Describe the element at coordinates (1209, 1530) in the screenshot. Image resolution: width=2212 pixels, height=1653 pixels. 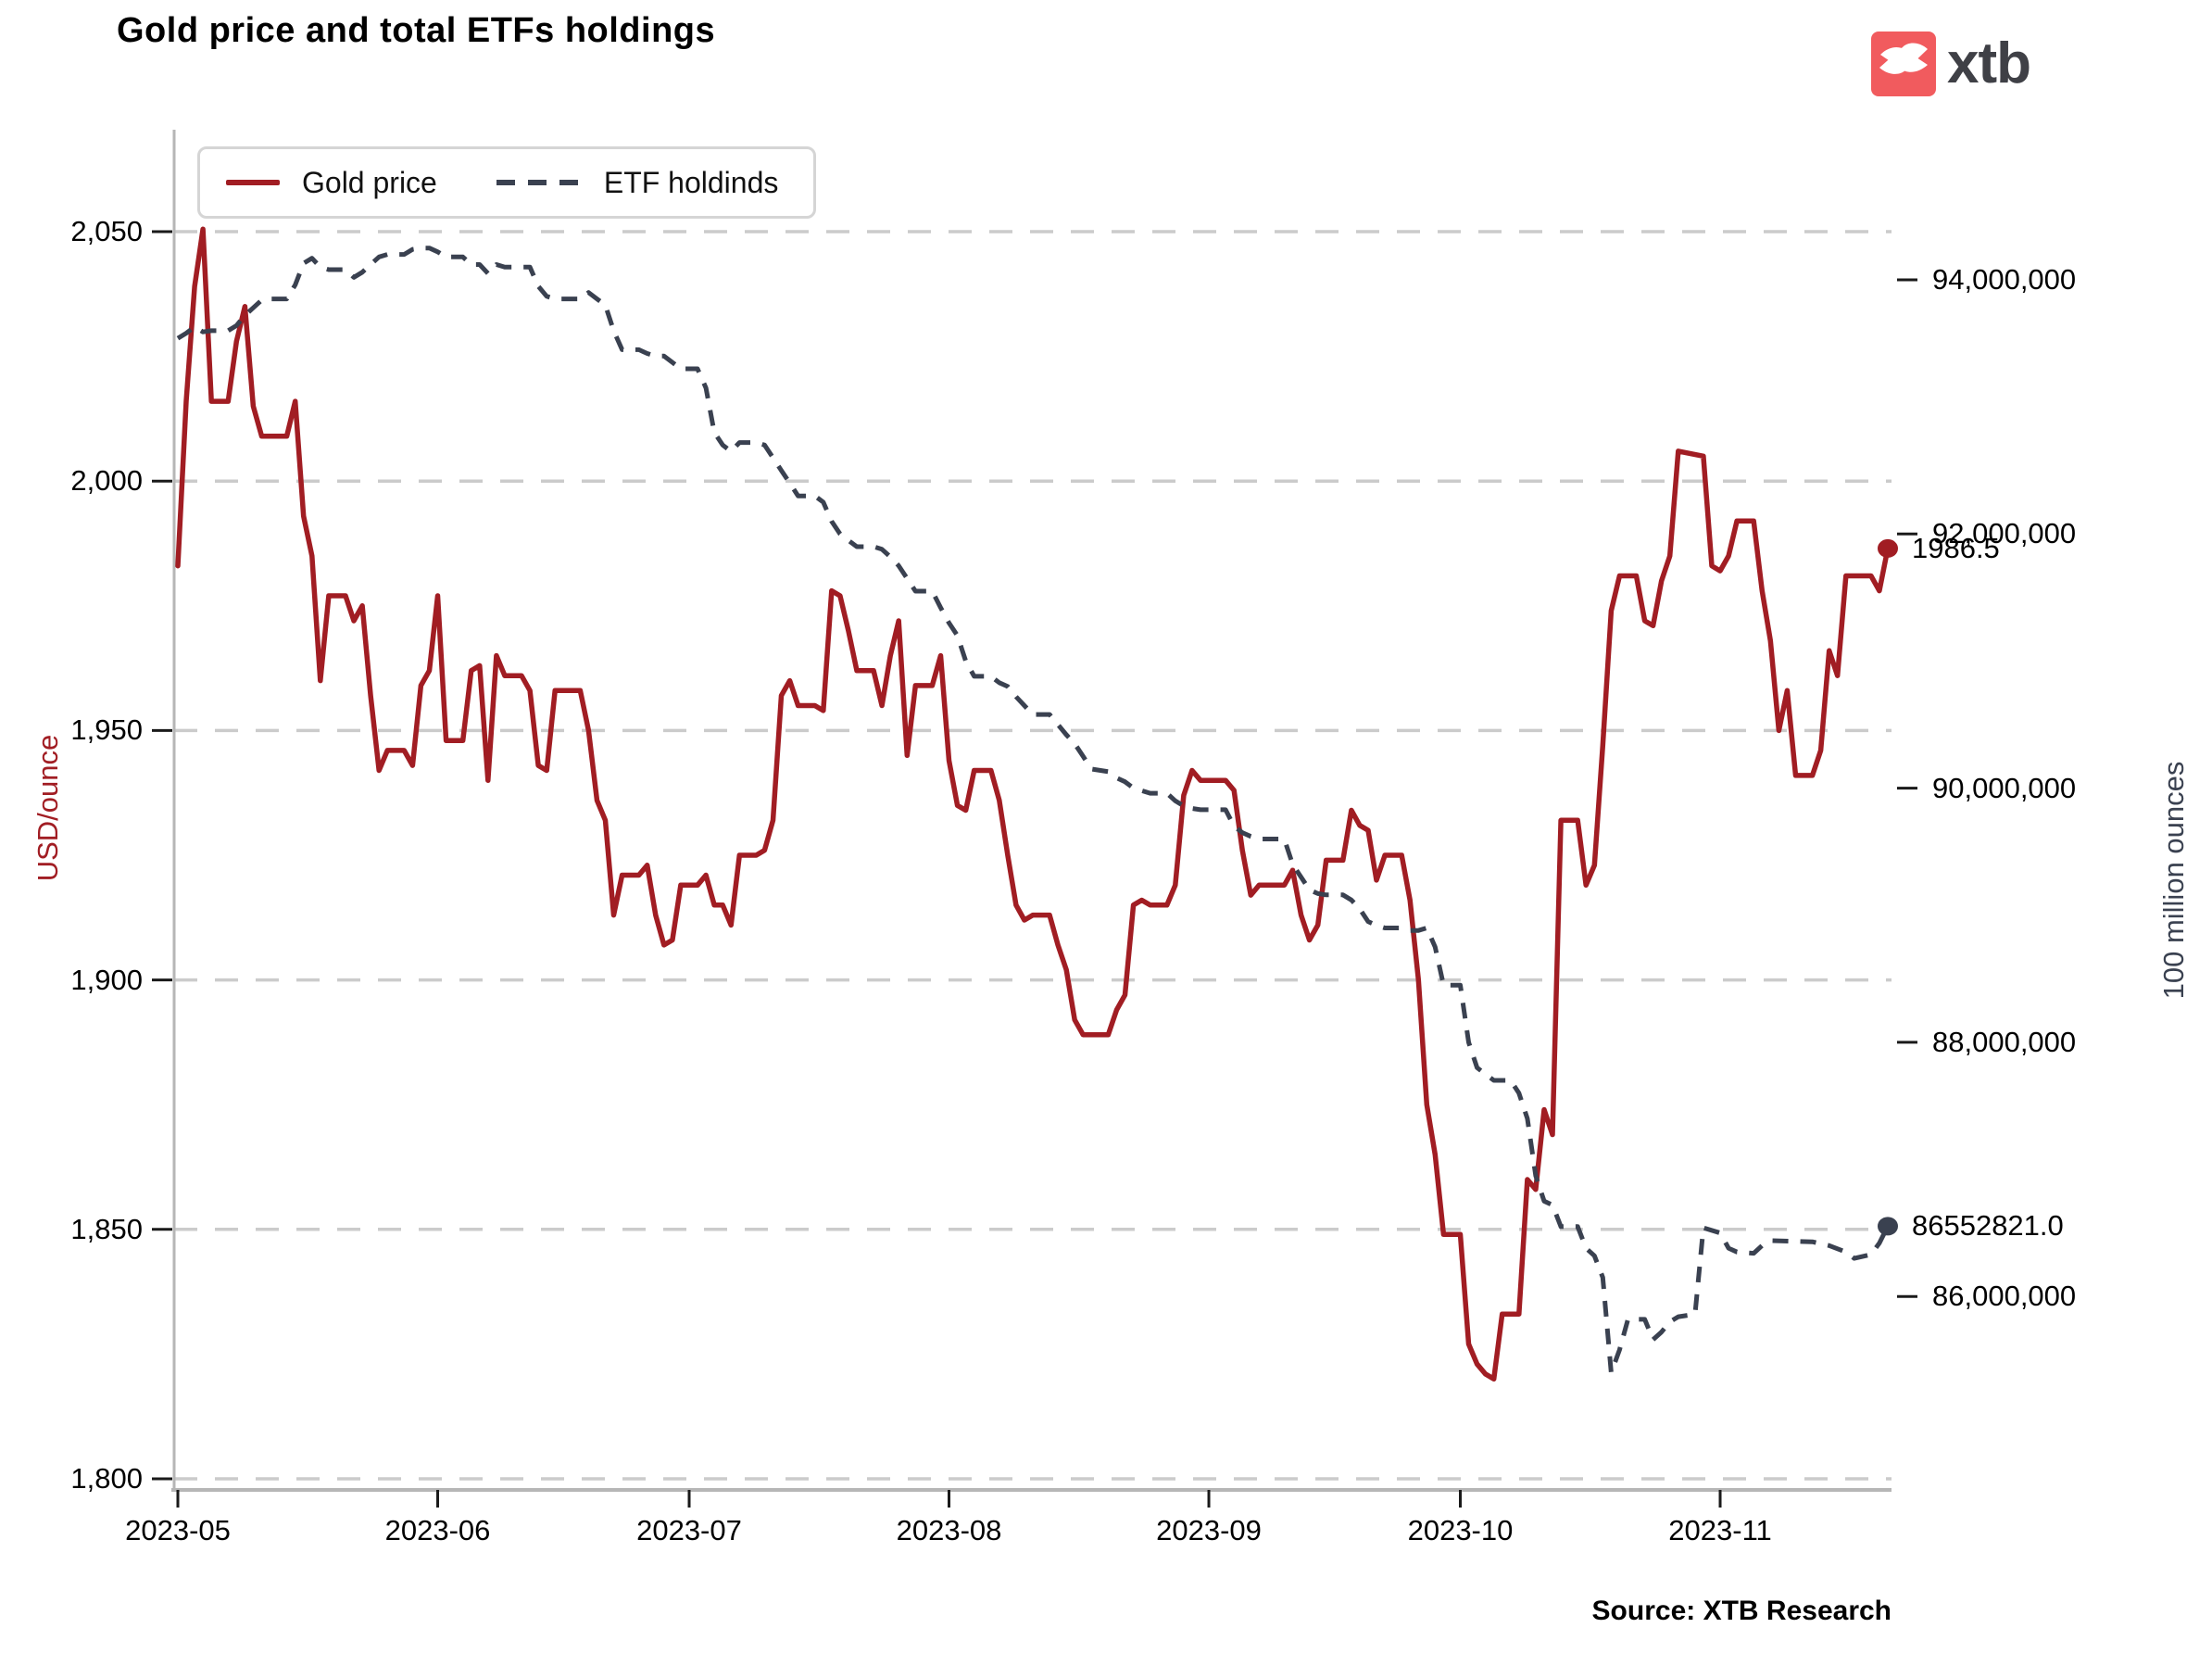
I see `x-tick-label-2023-09: 2023-09` at that location.